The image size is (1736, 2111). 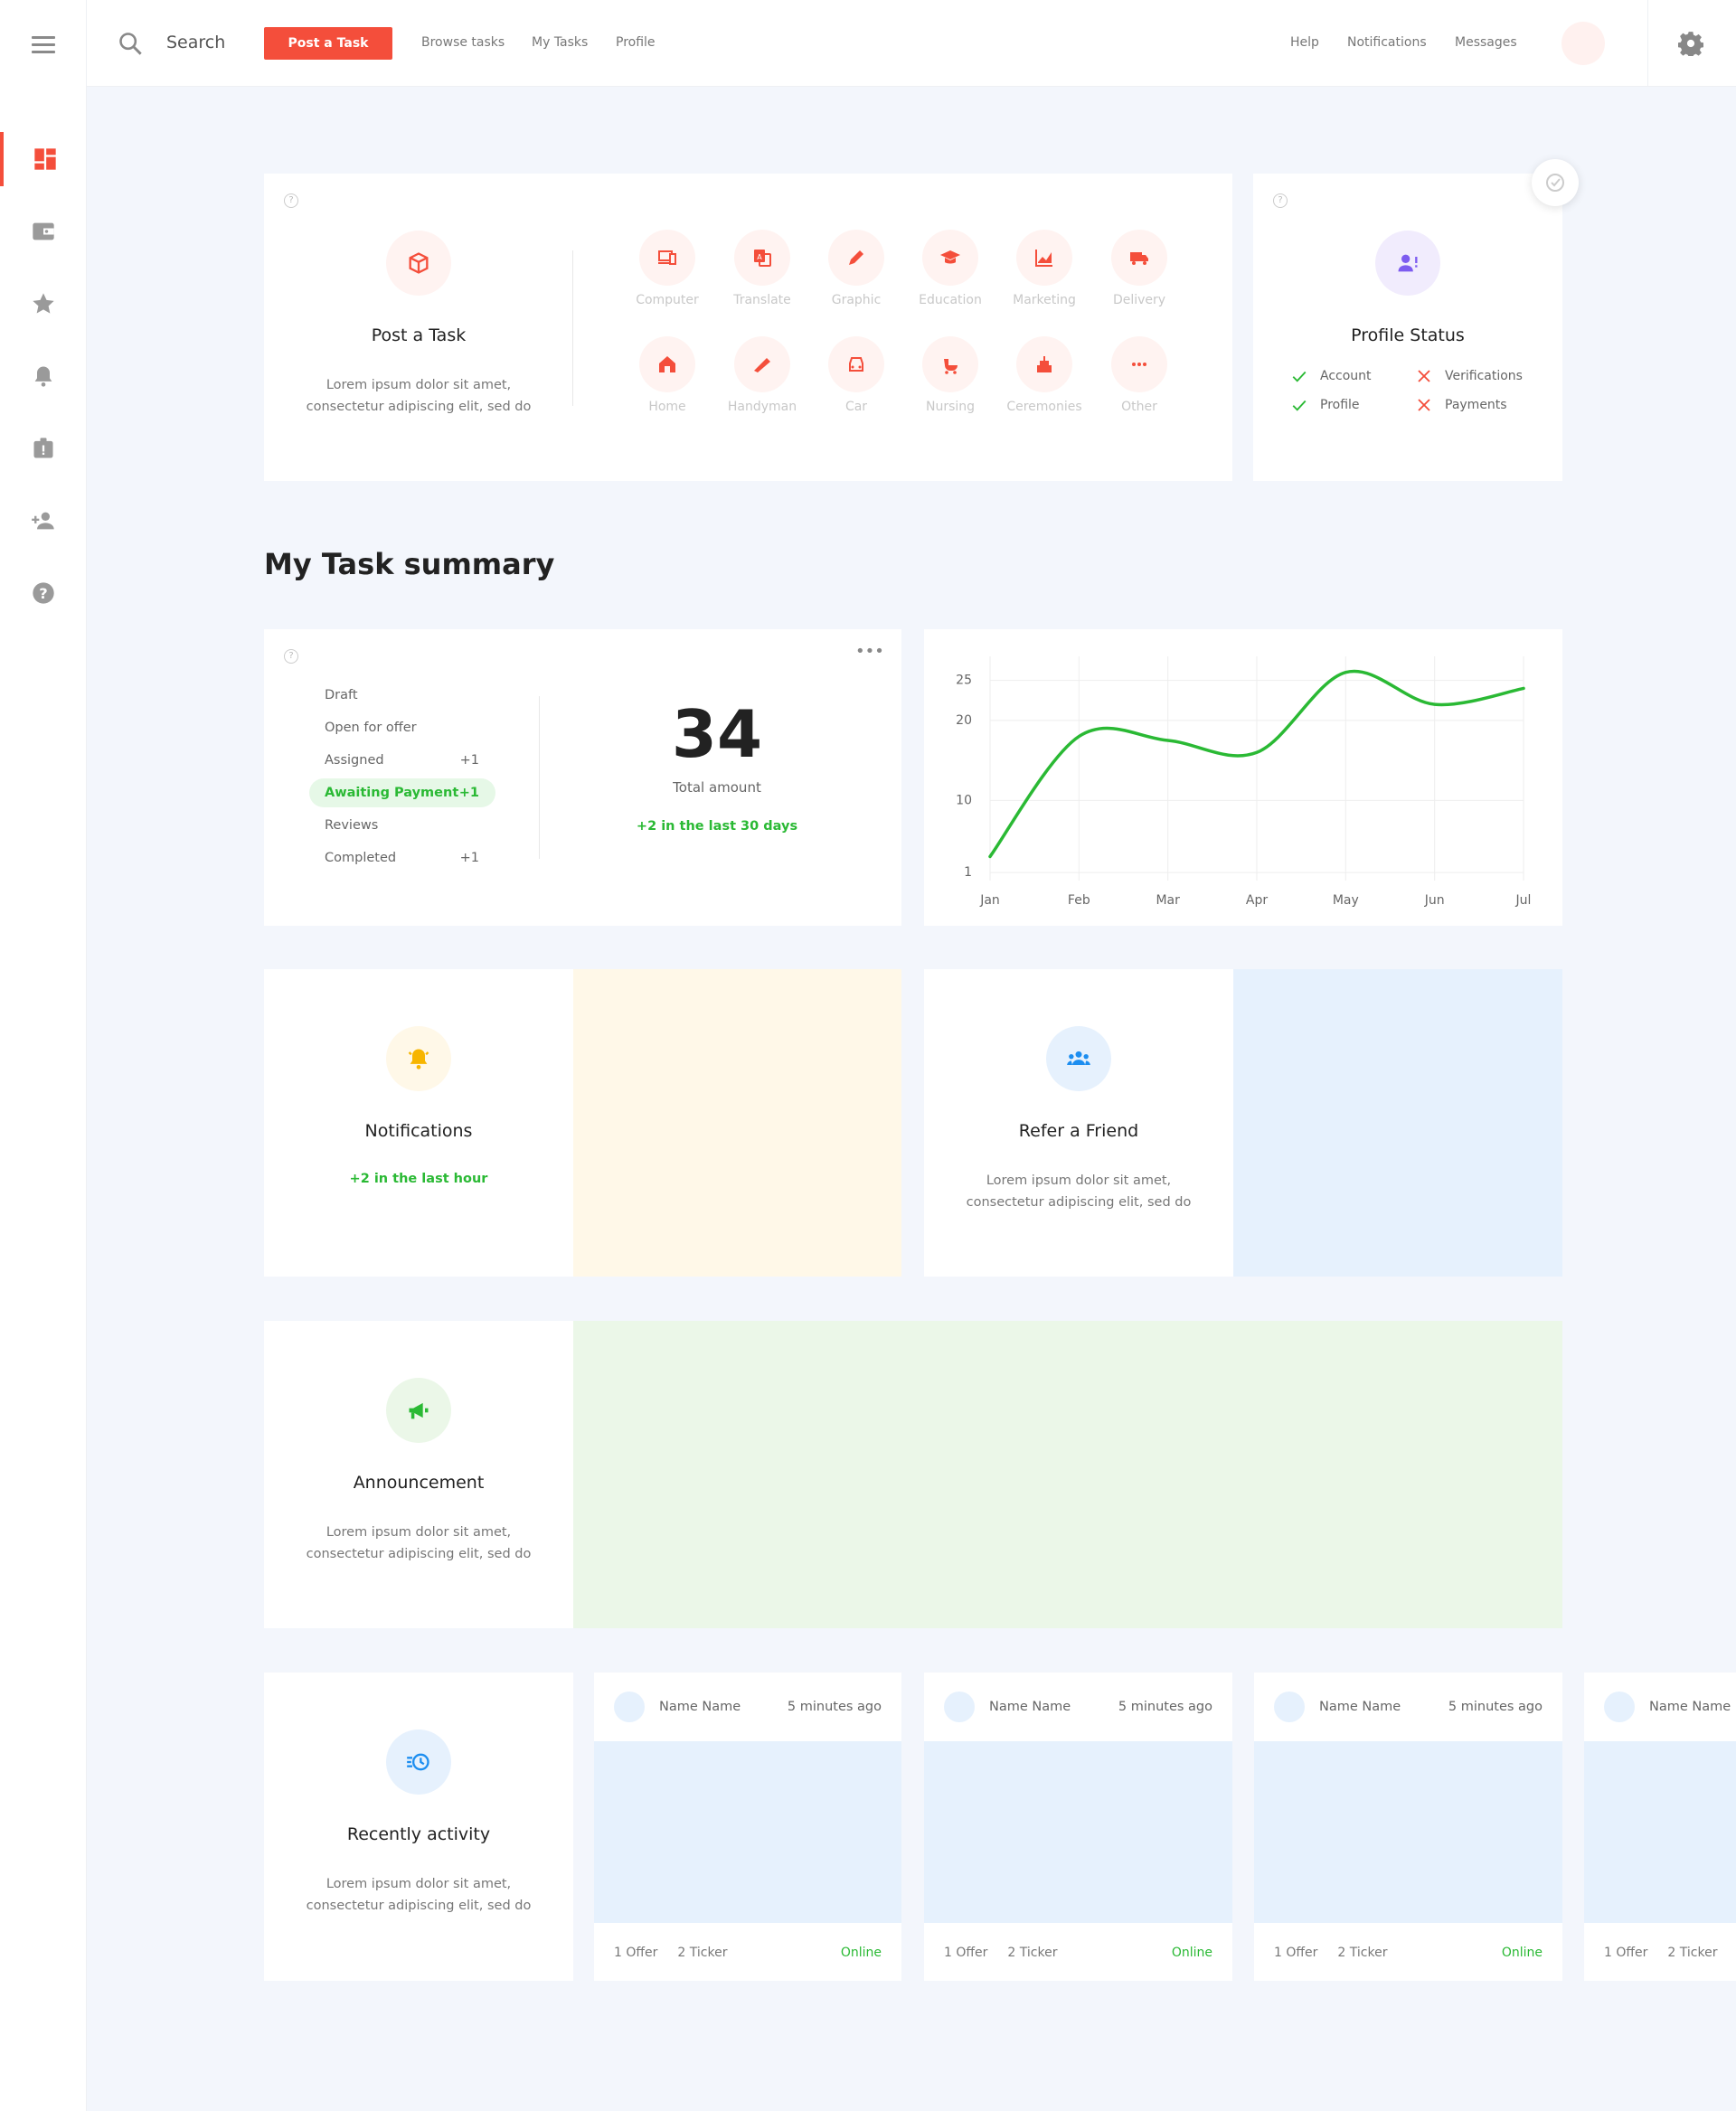 What do you see at coordinates (636, 43) in the screenshot?
I see `nav-link-profile: Profile` at bounding box center [636, 43].